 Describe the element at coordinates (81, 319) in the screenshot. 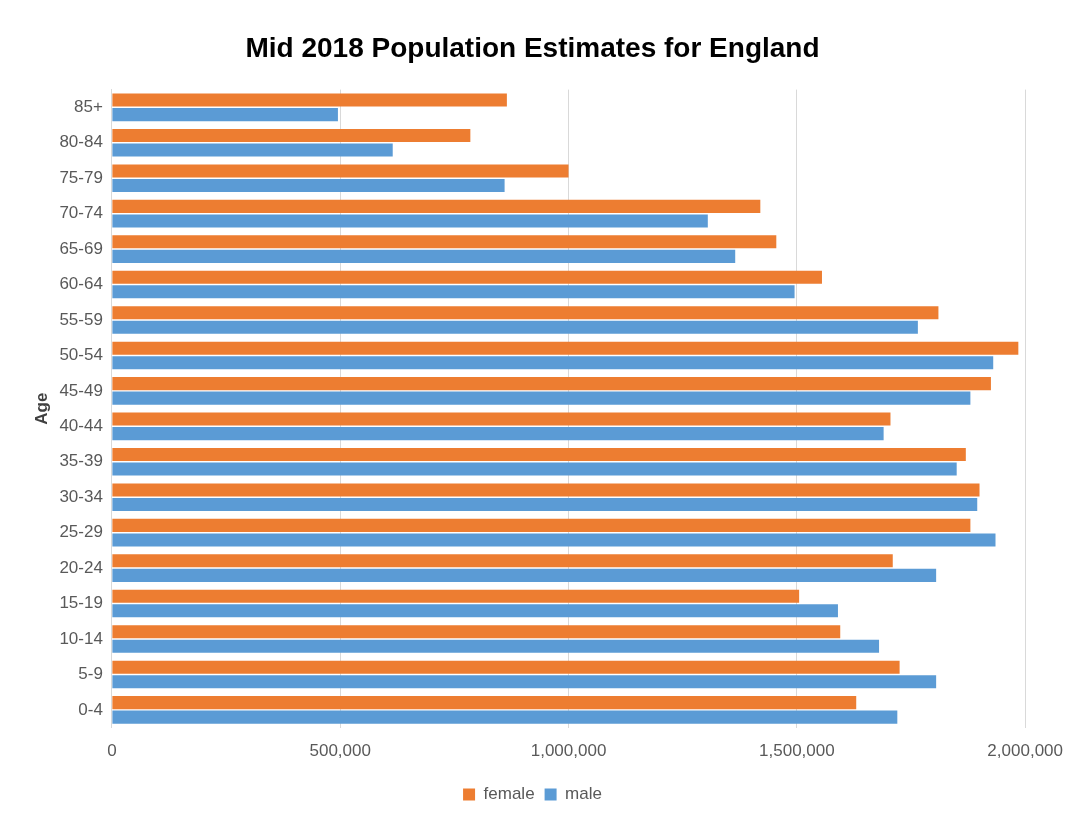

I see `y-tick-label: 55-59` at that location.